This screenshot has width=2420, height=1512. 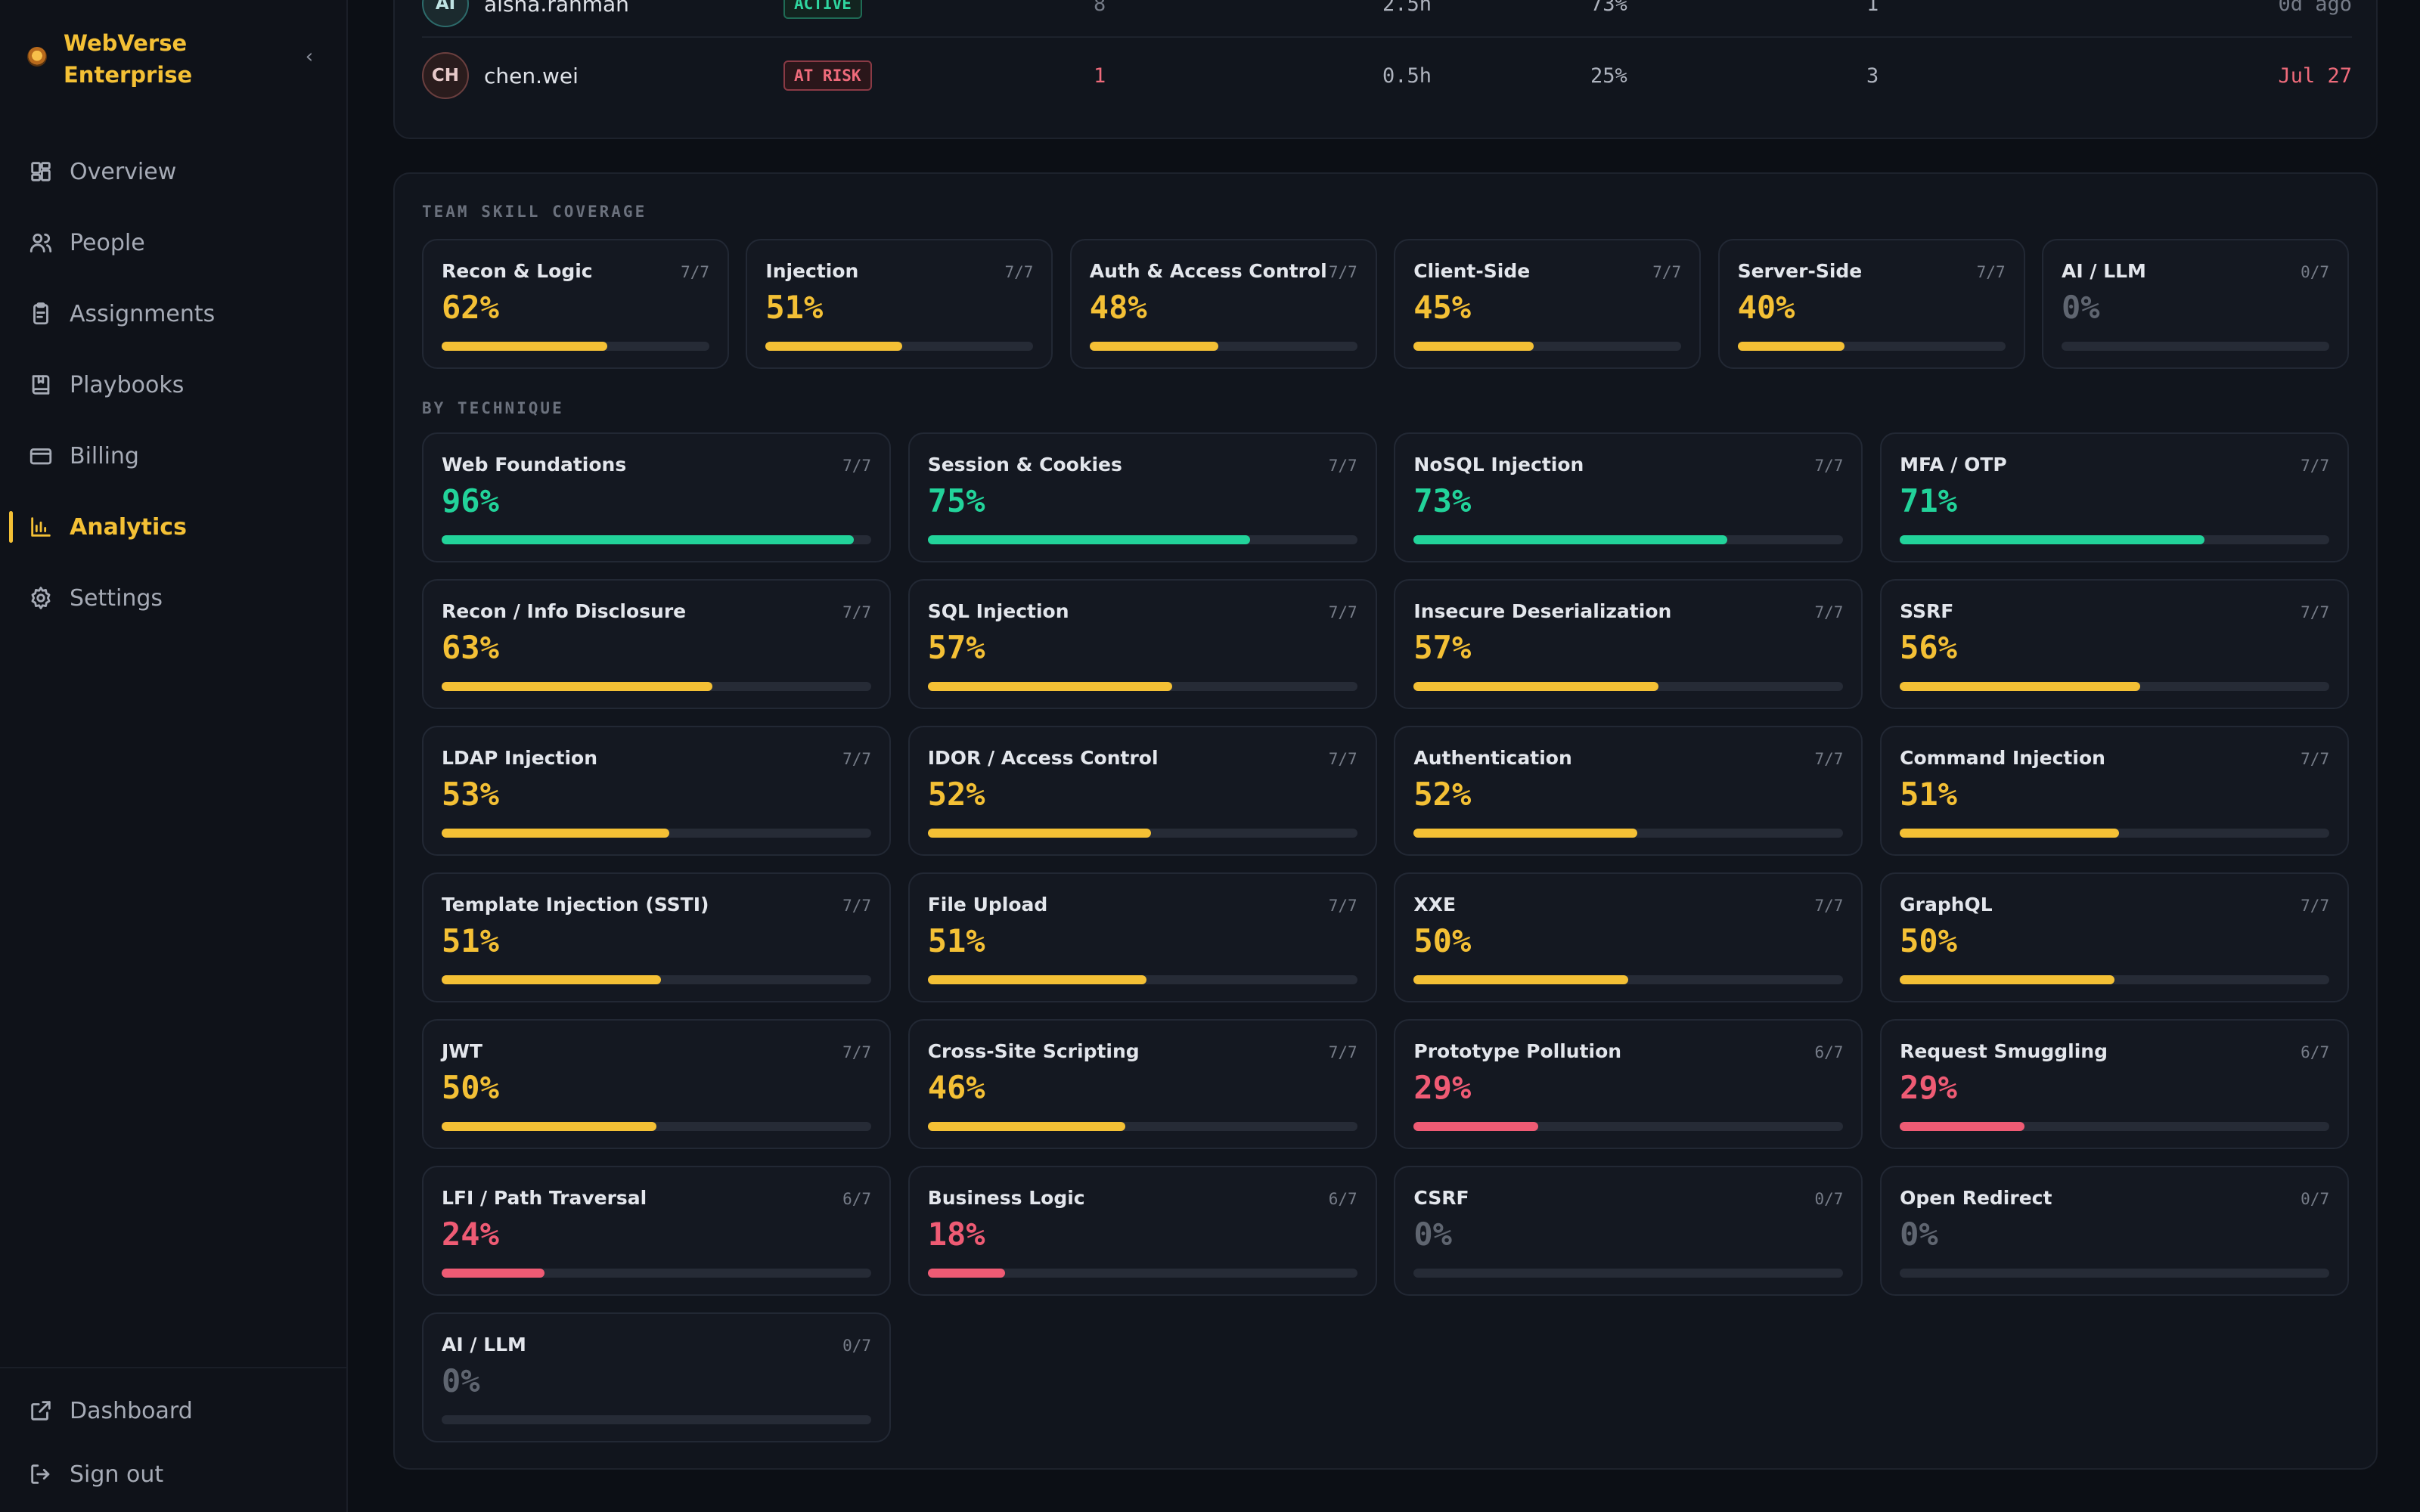 What do you see at coordinates (856, 1346) in the screenshot?
I see `skill-count: 0/7` at bounding box center [856, 1346].